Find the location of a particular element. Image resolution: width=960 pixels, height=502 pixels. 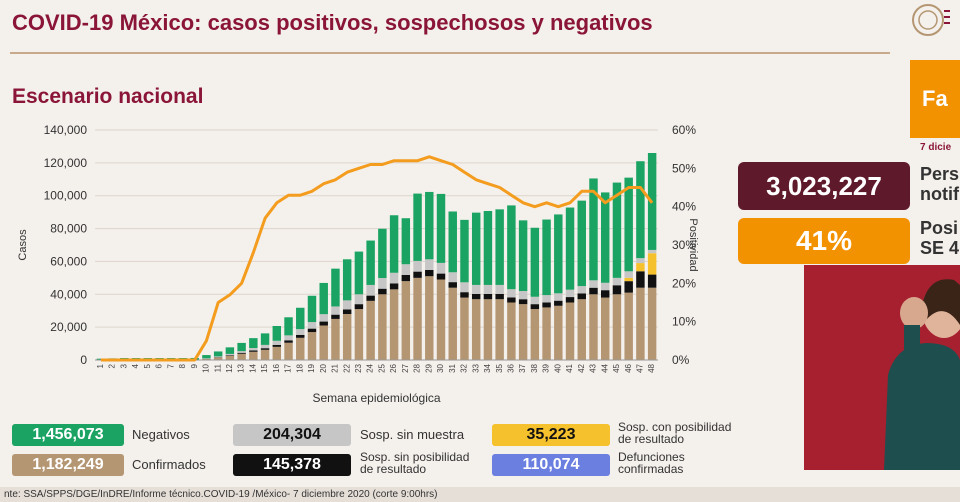

people-notified-label-line1: Pers is located at coordinates (940, 174).